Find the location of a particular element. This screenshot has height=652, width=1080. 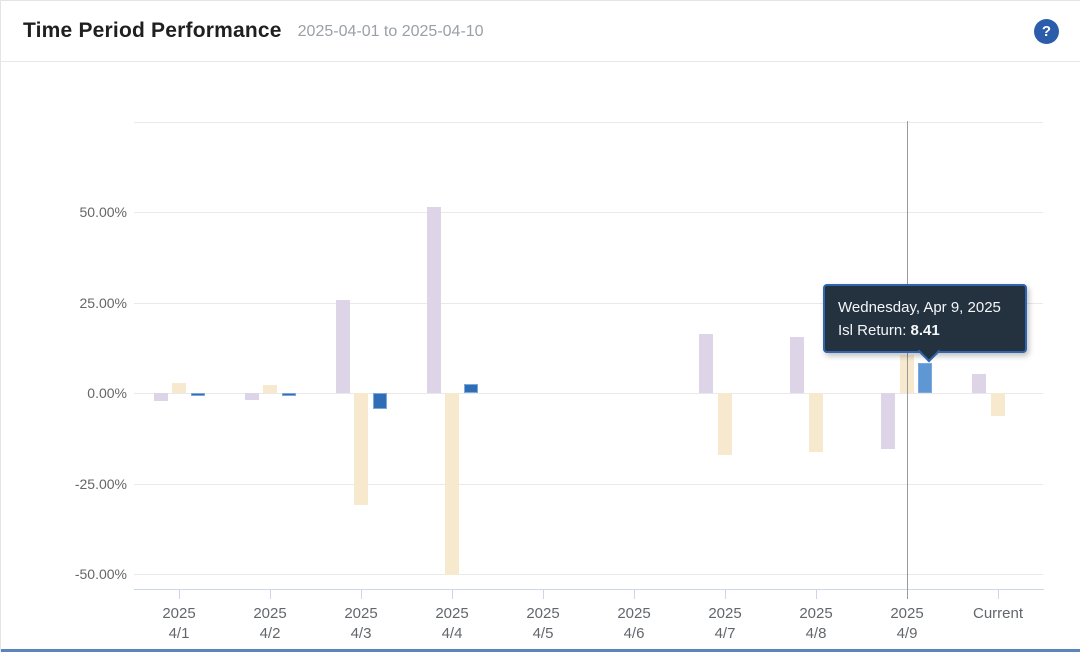

help-button: ? is located at coordinates (1046, 31).